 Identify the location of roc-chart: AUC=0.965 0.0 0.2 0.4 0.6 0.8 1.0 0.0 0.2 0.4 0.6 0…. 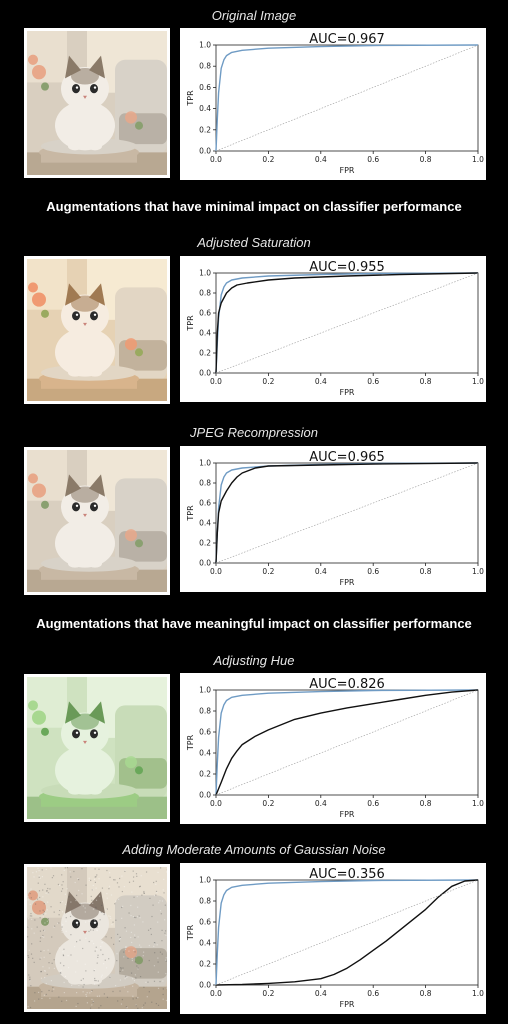
(333, 519).